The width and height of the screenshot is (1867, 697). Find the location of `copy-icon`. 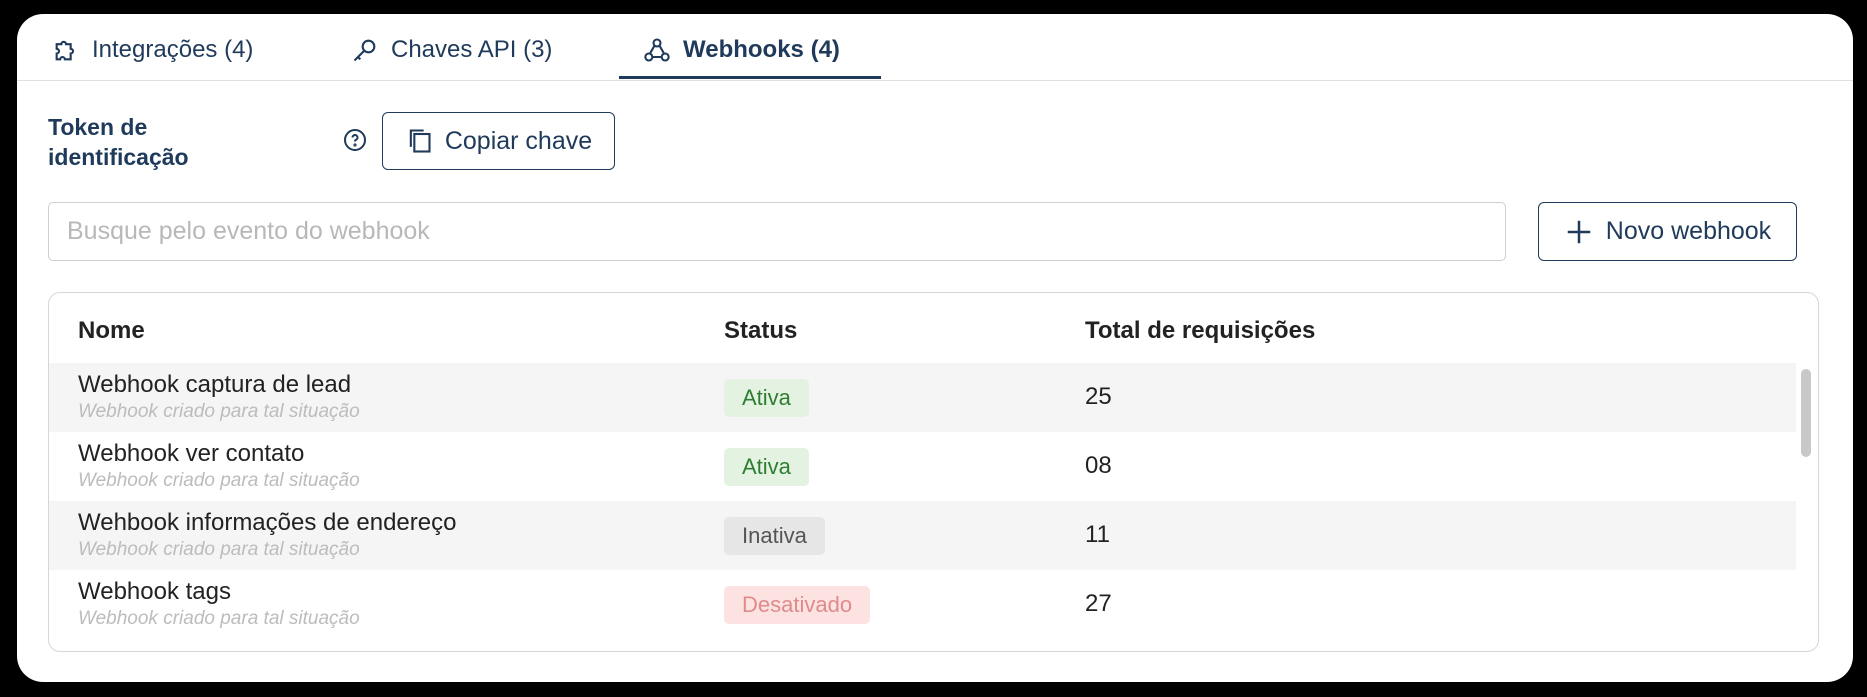

copy-icon is located at coordinates (420, 141).